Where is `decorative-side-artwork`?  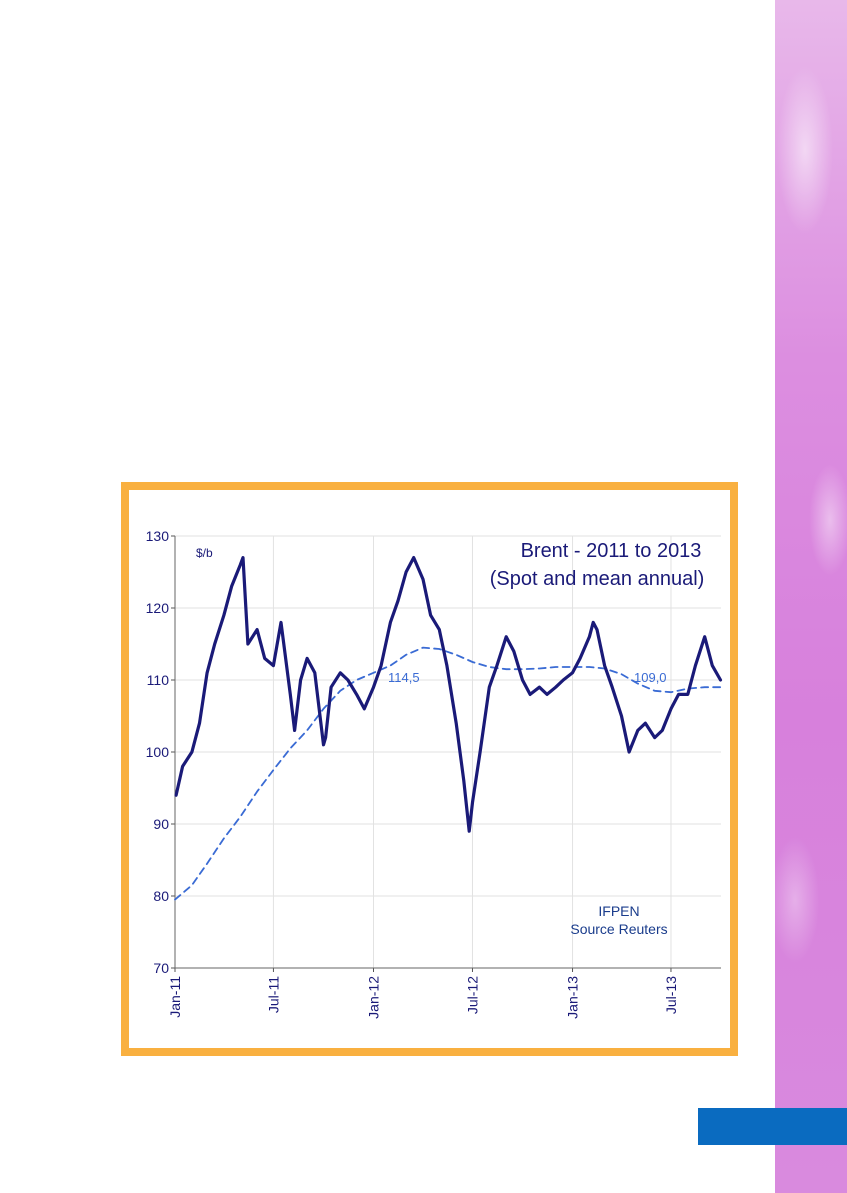 decorative-side-artwork is located at coordinates (811, 596).